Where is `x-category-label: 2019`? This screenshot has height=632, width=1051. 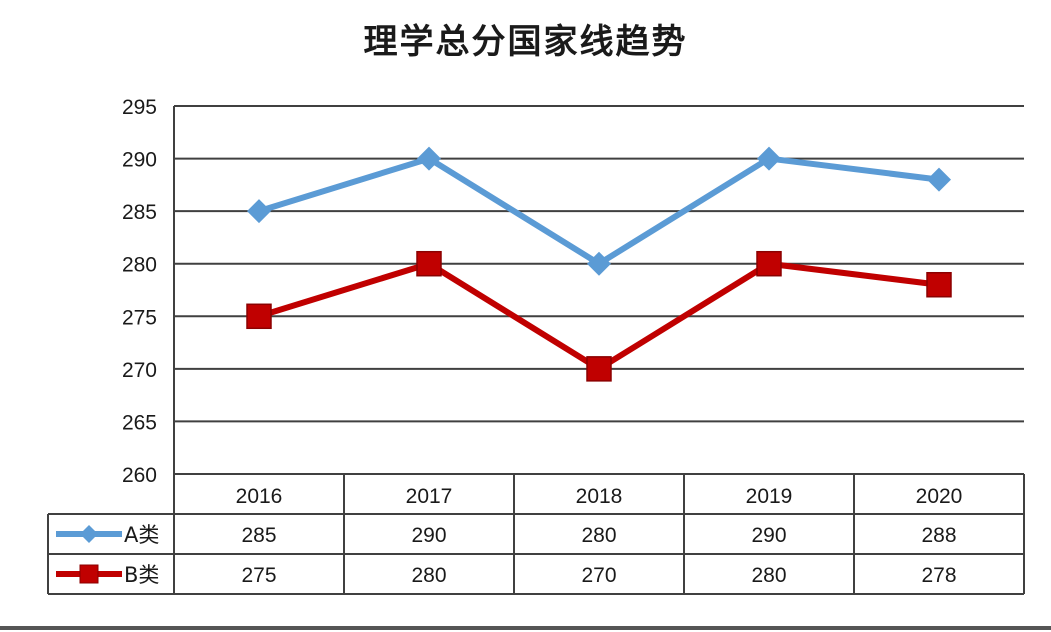
x-category-label: 2019 is located at coordinates (769, 496).